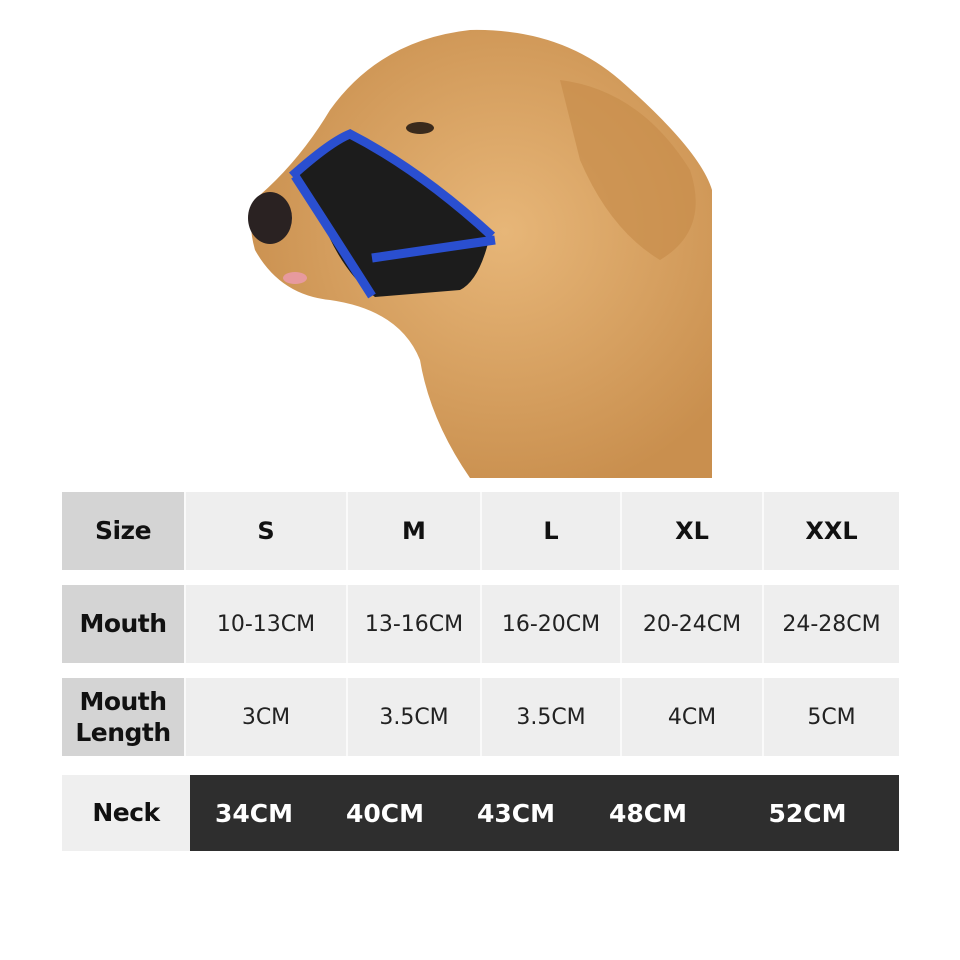  I want to click on dog-ear, so click(628, 170).